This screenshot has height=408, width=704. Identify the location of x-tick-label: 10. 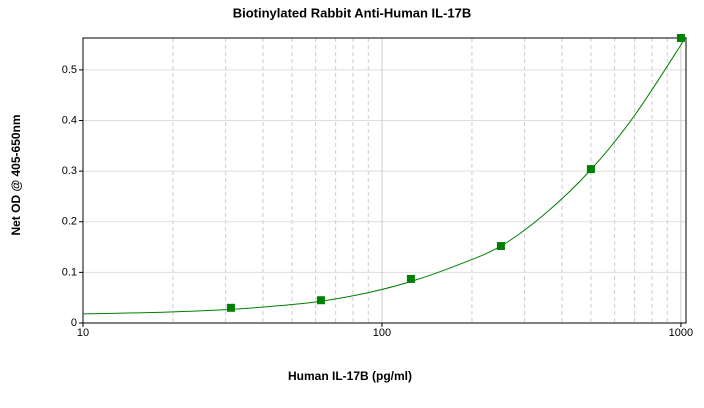
(83, 333).